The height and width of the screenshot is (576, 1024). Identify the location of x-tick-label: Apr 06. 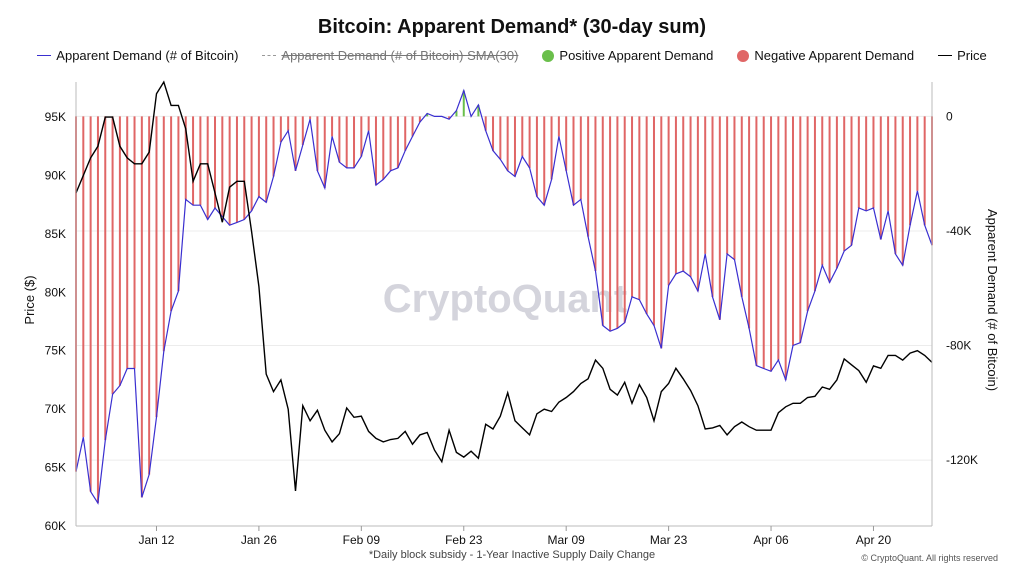
(771, 540).